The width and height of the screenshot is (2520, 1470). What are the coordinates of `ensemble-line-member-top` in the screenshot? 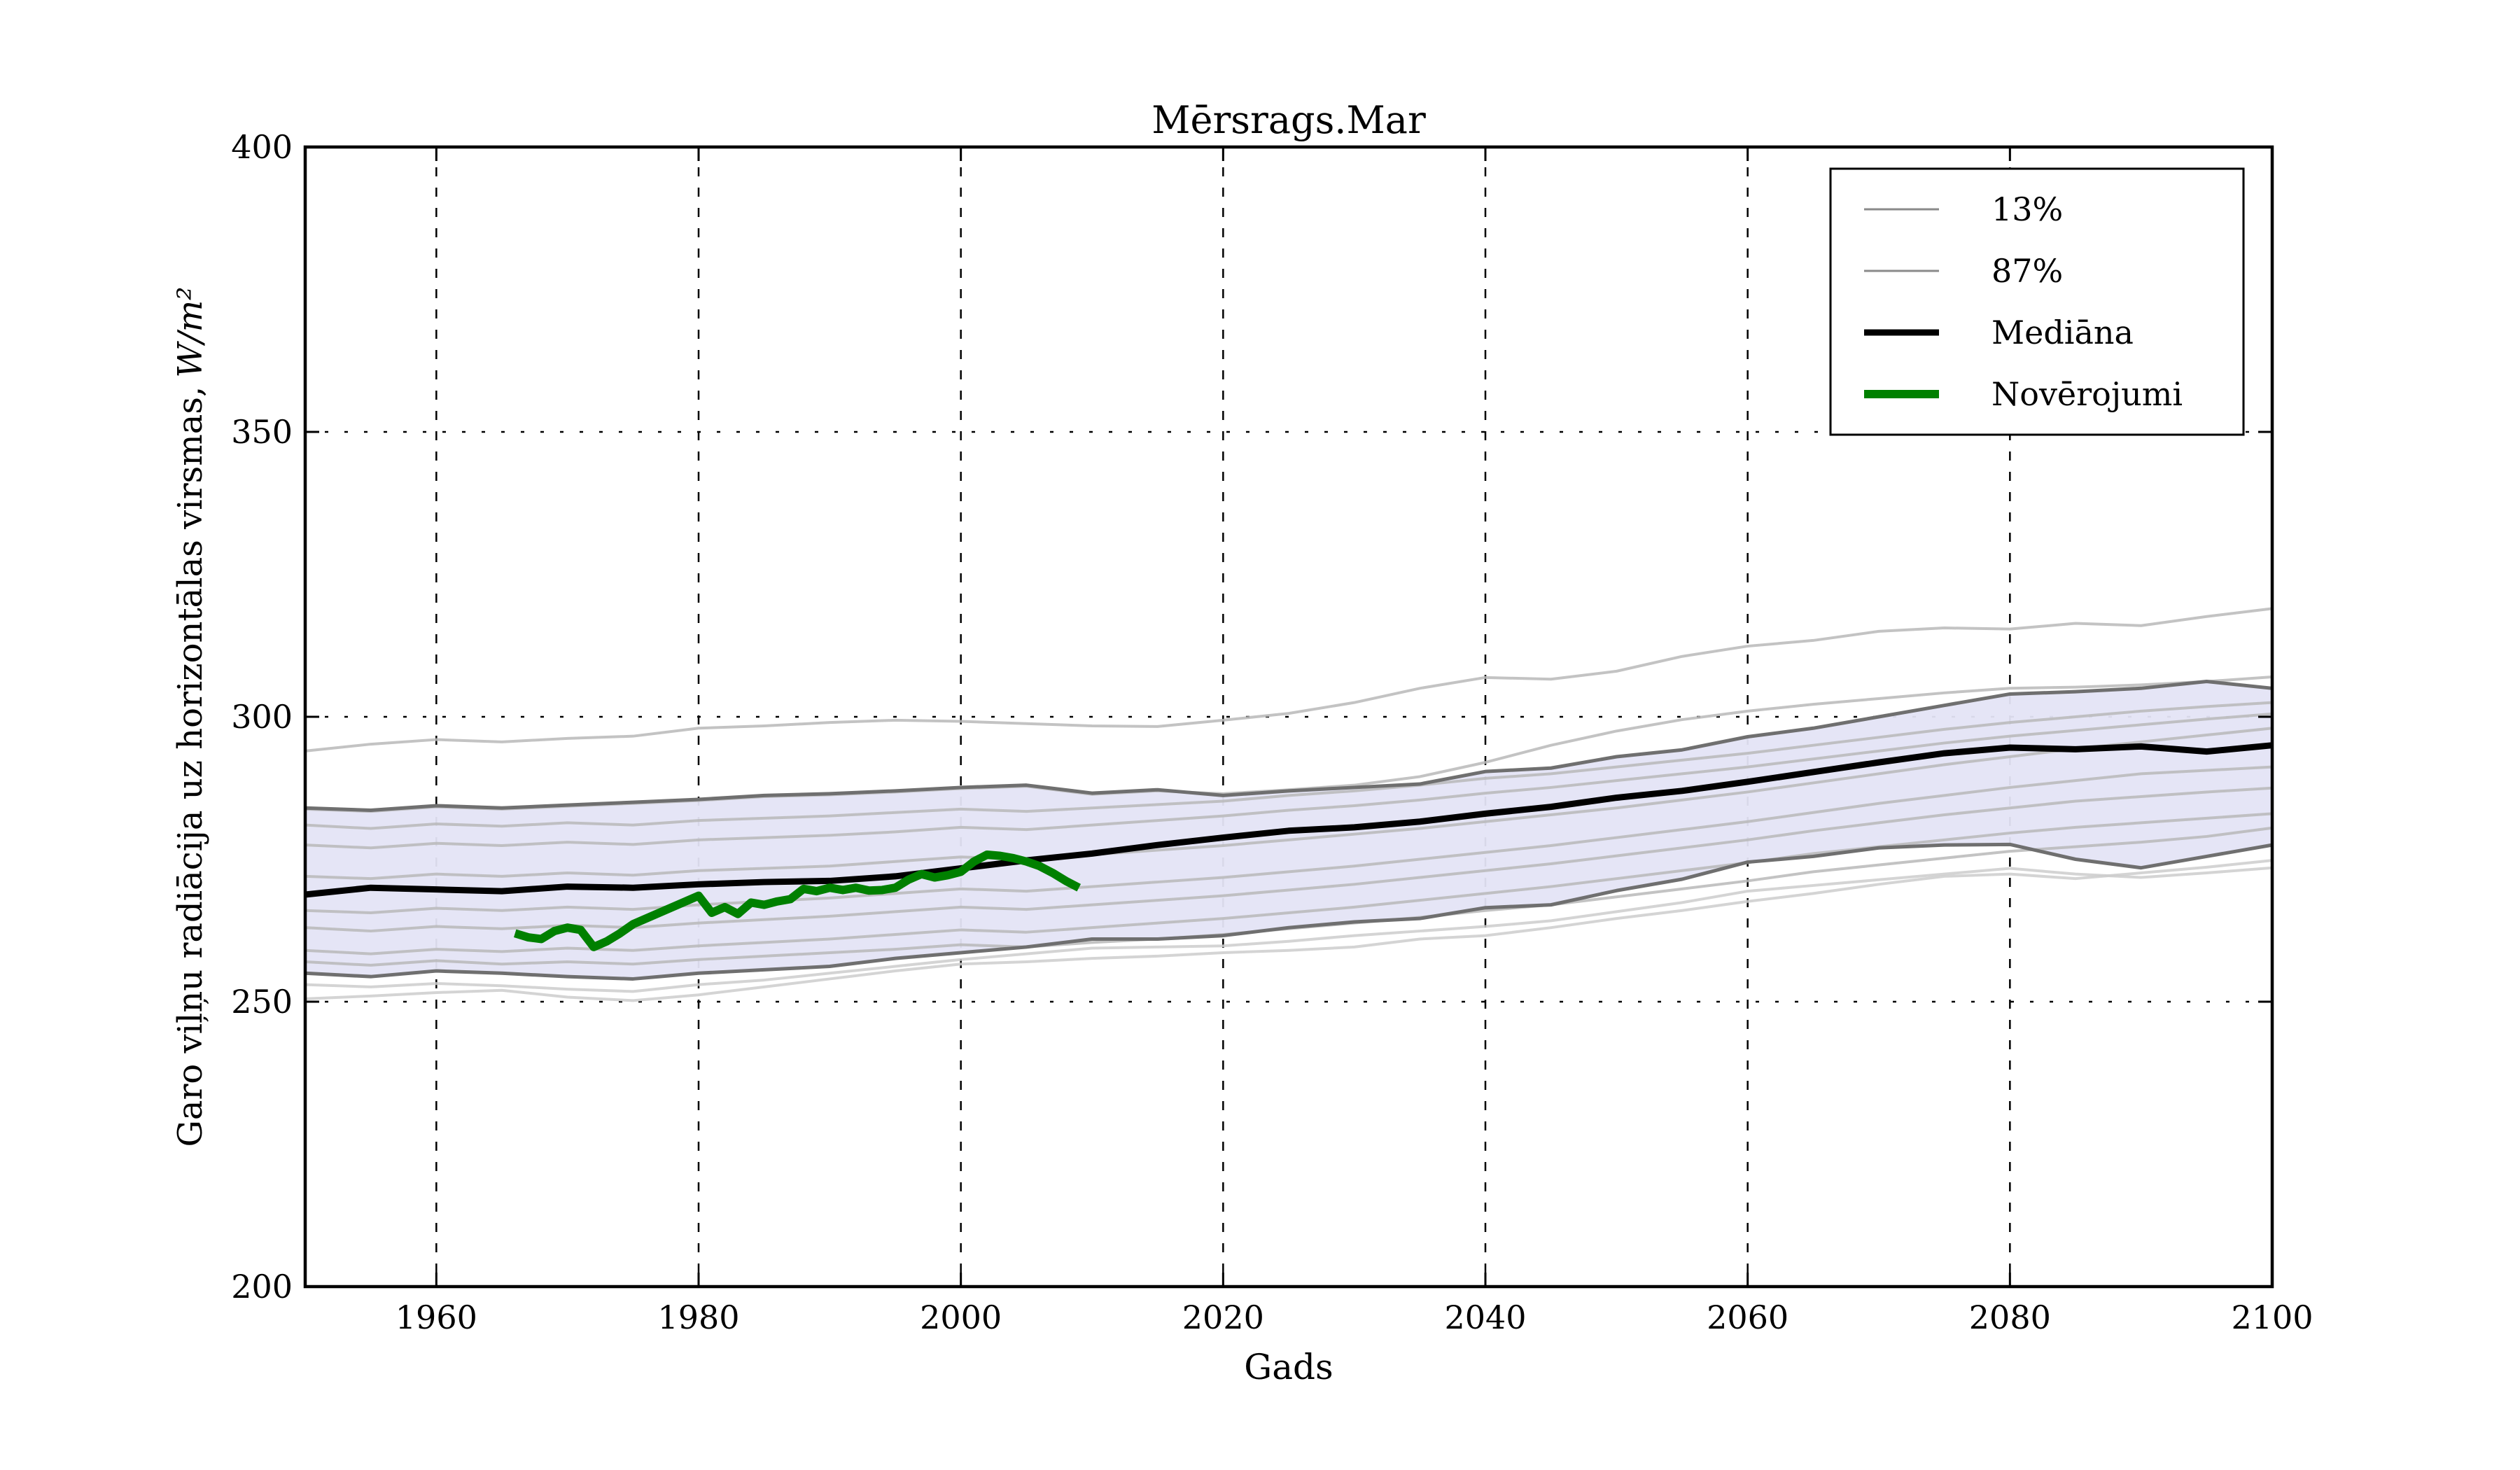 It's located at (1288, 679).